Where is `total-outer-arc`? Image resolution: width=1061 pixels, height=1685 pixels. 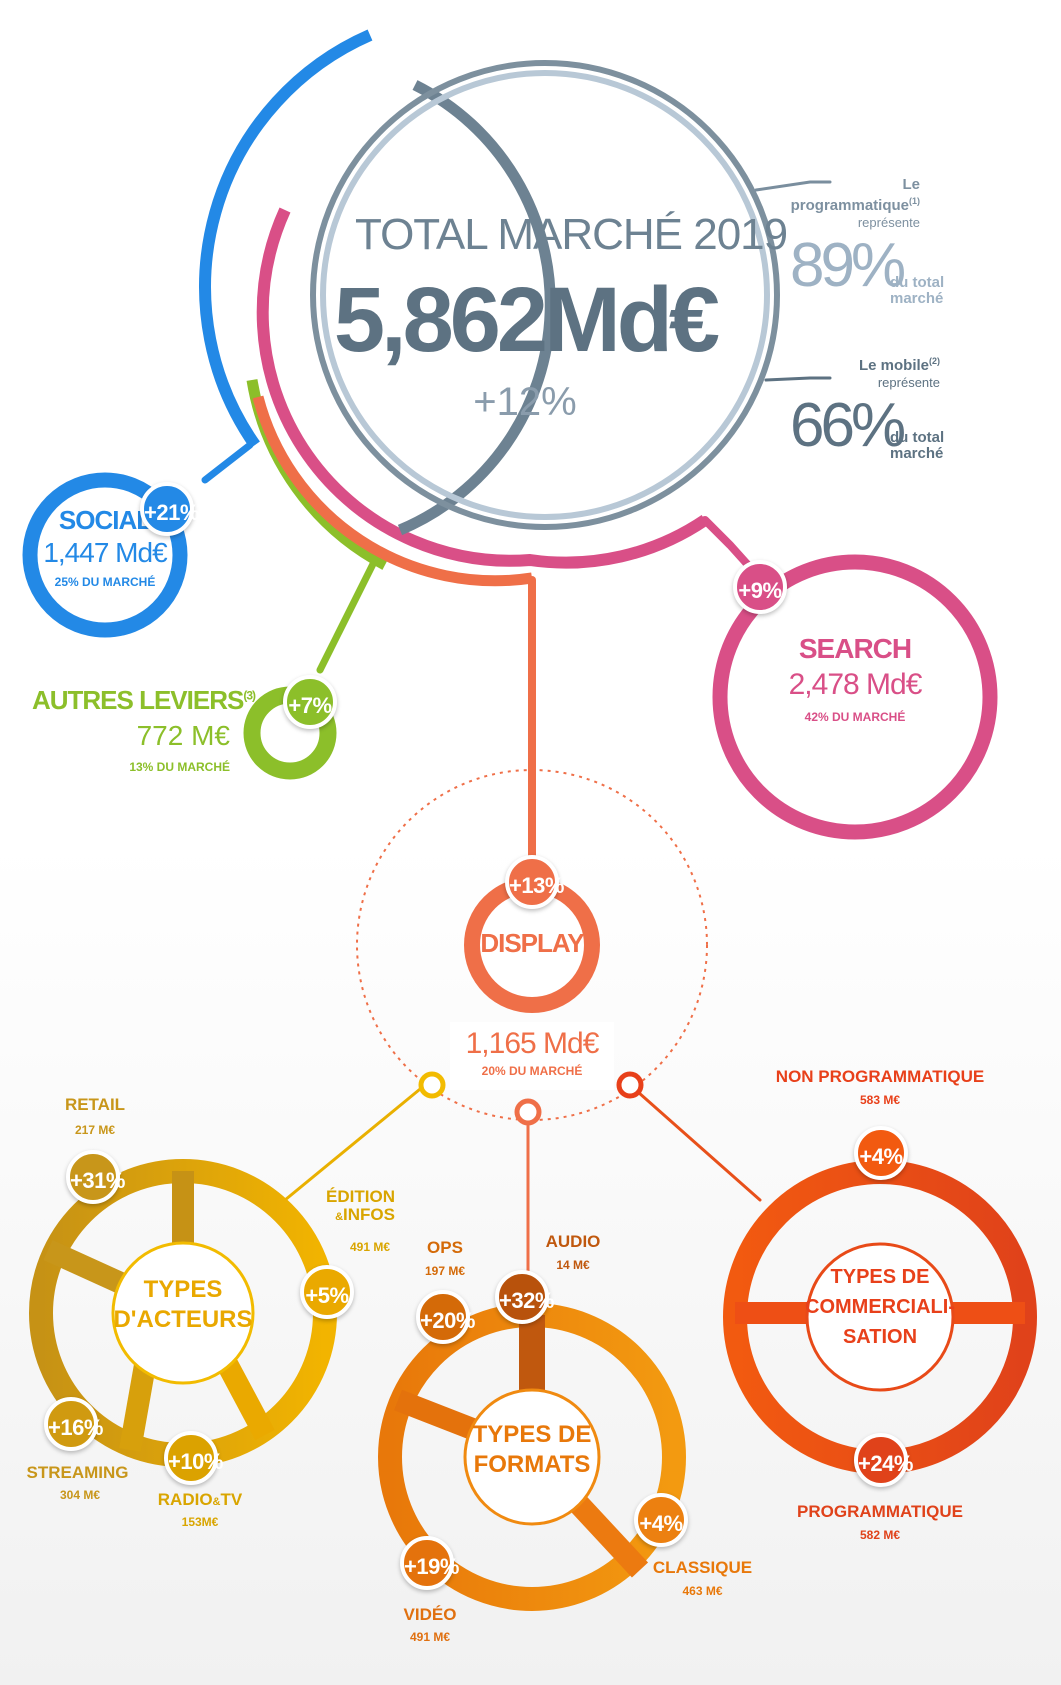 total-outer-arc is located at coordinates (476, 308).